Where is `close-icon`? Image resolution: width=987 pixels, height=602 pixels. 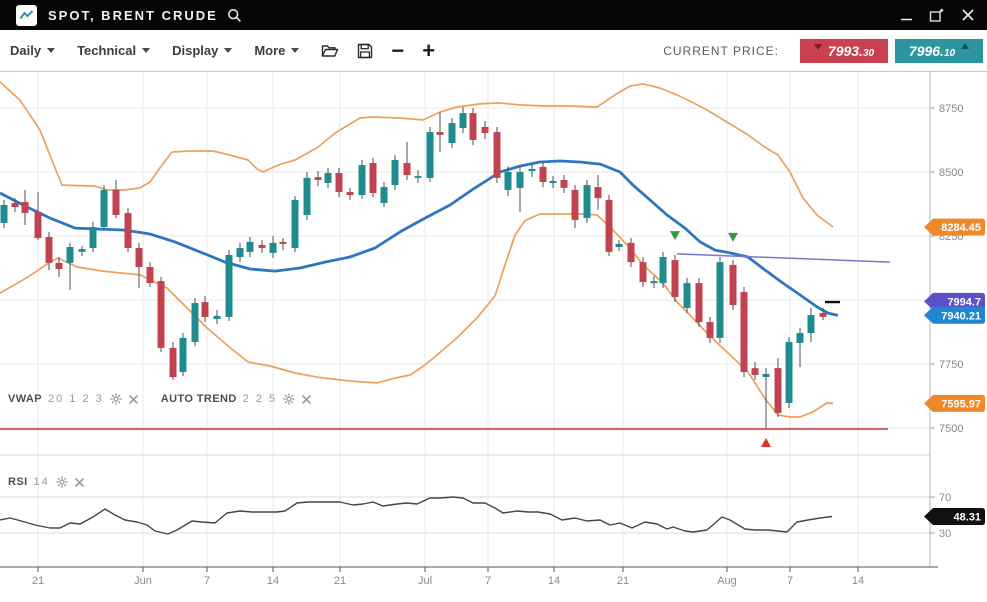
close-icon is located at coordinates (968, 15).